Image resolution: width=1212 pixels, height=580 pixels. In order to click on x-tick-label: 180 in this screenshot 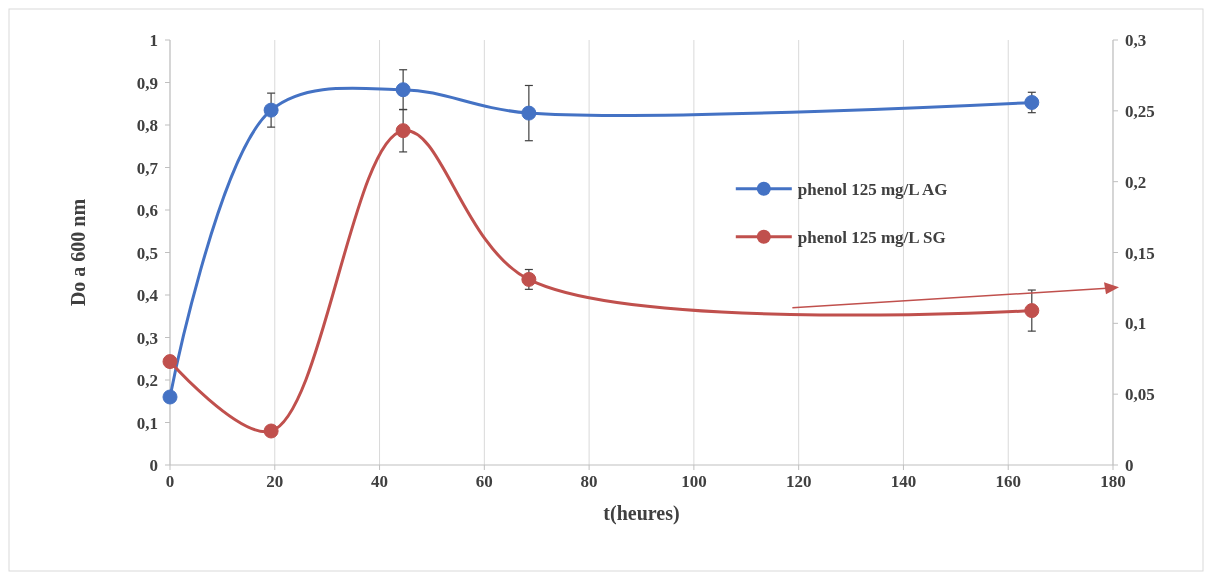, I will do `click(1113, 481)`.